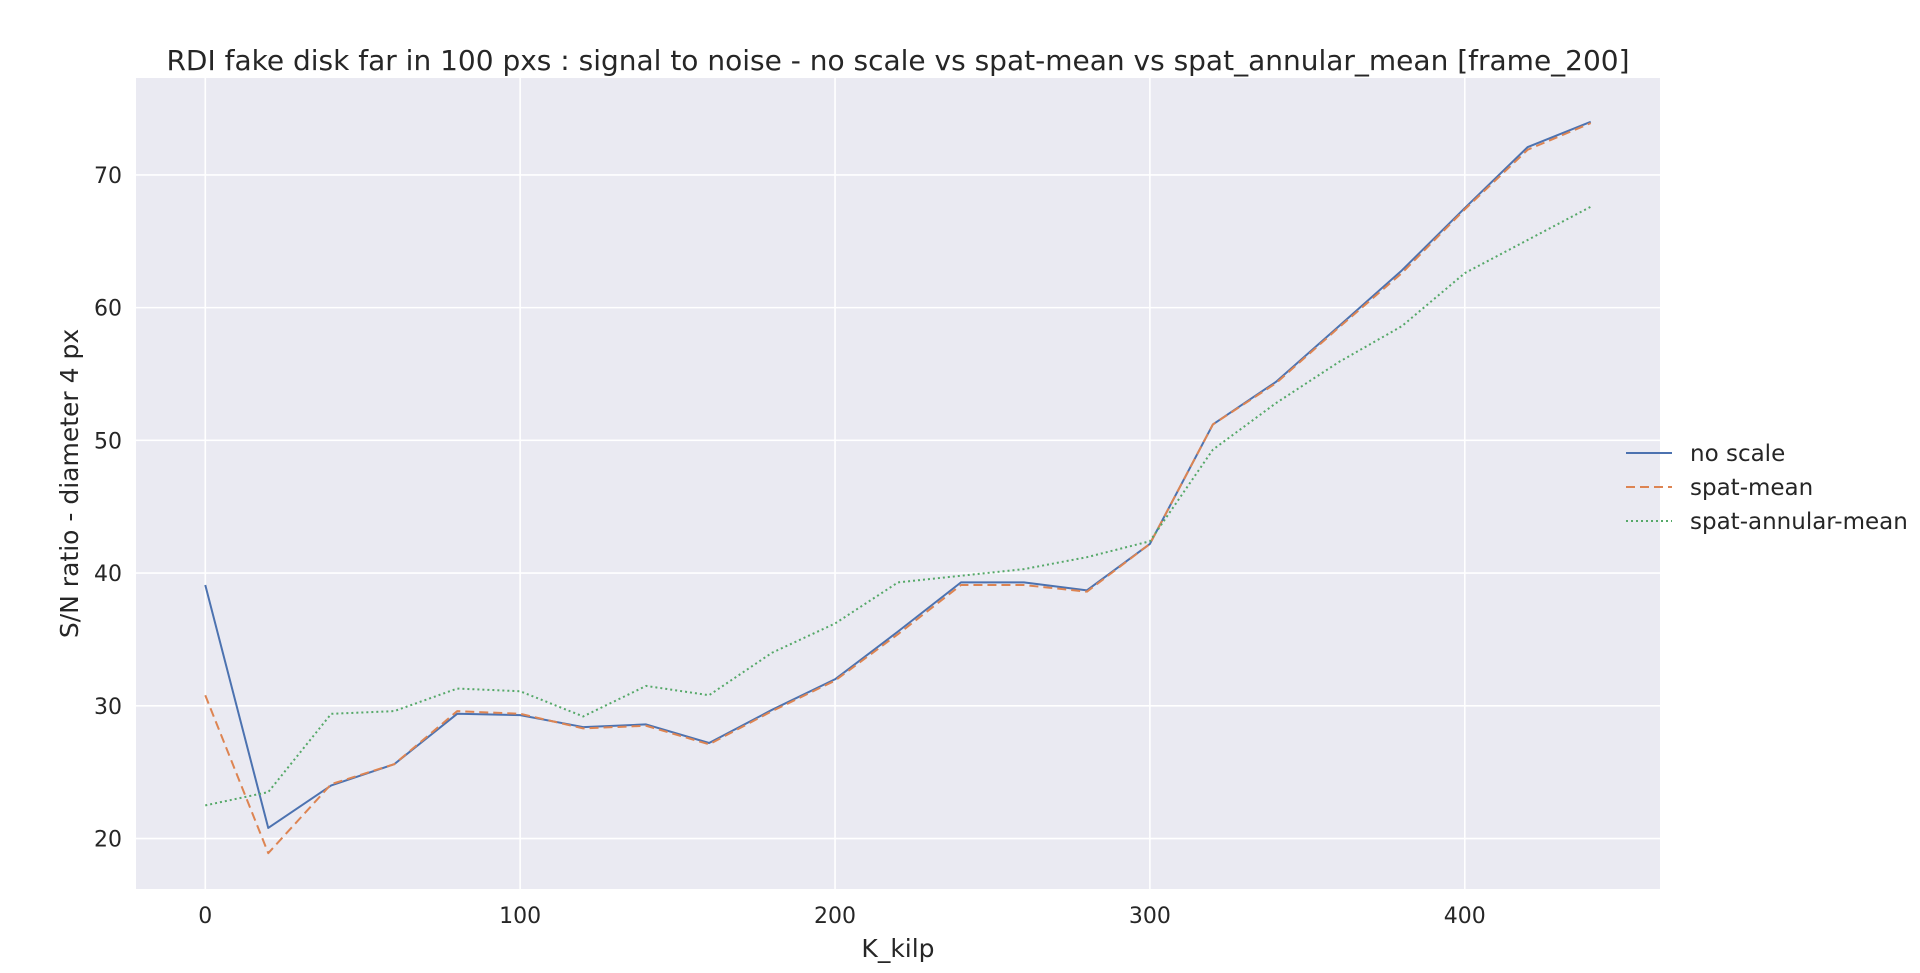  I want to click on x-axis-ticks: 0 100 200 300 400, so click(842, 916).